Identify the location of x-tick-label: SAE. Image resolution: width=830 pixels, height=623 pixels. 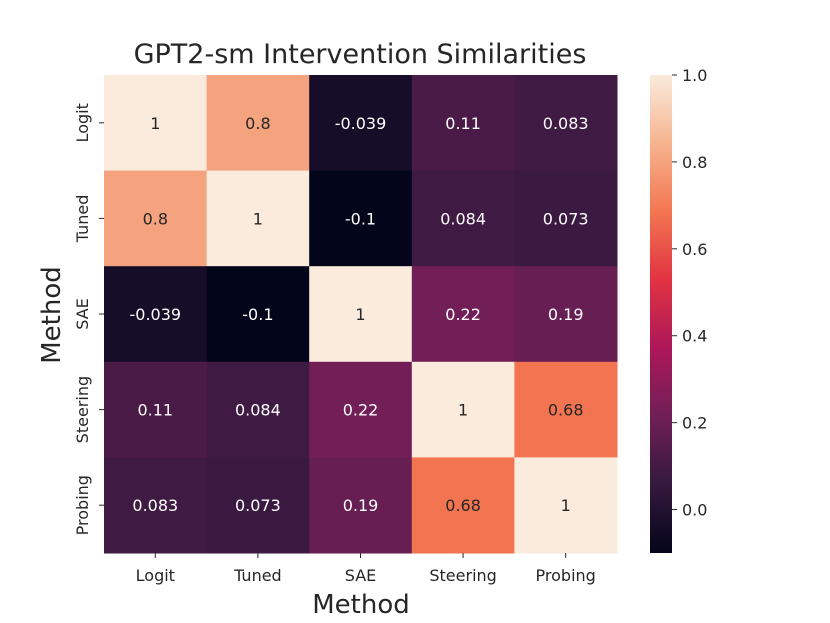
(361, 575).